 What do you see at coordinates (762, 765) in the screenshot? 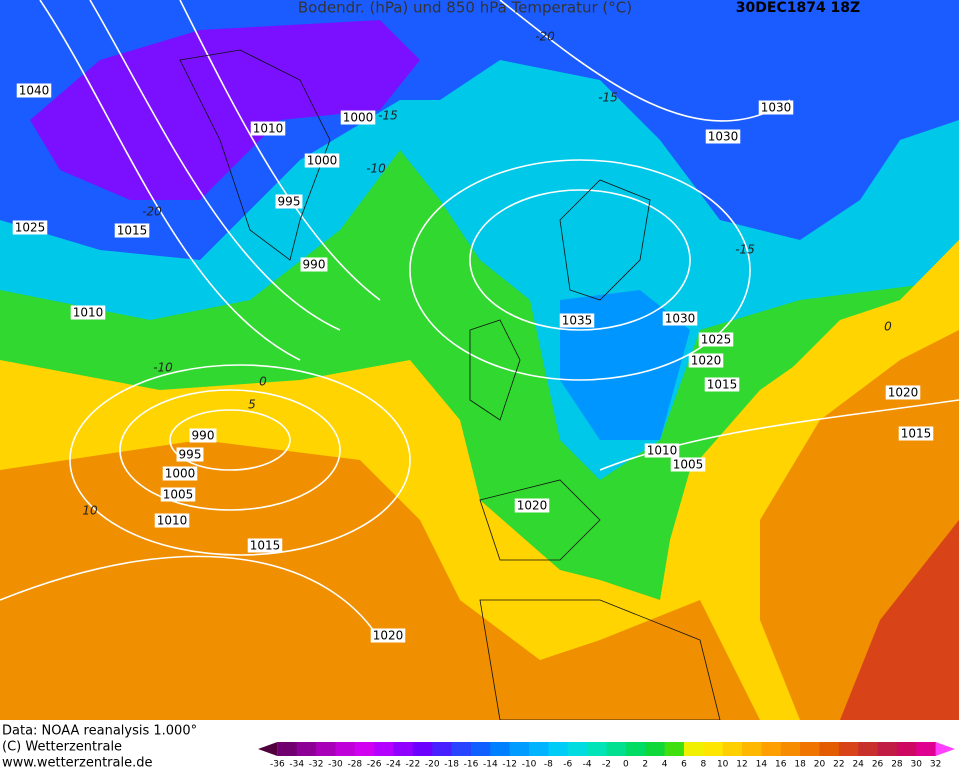
I see `colorbar-tick-label: 14` at bounding box center [762, 765].